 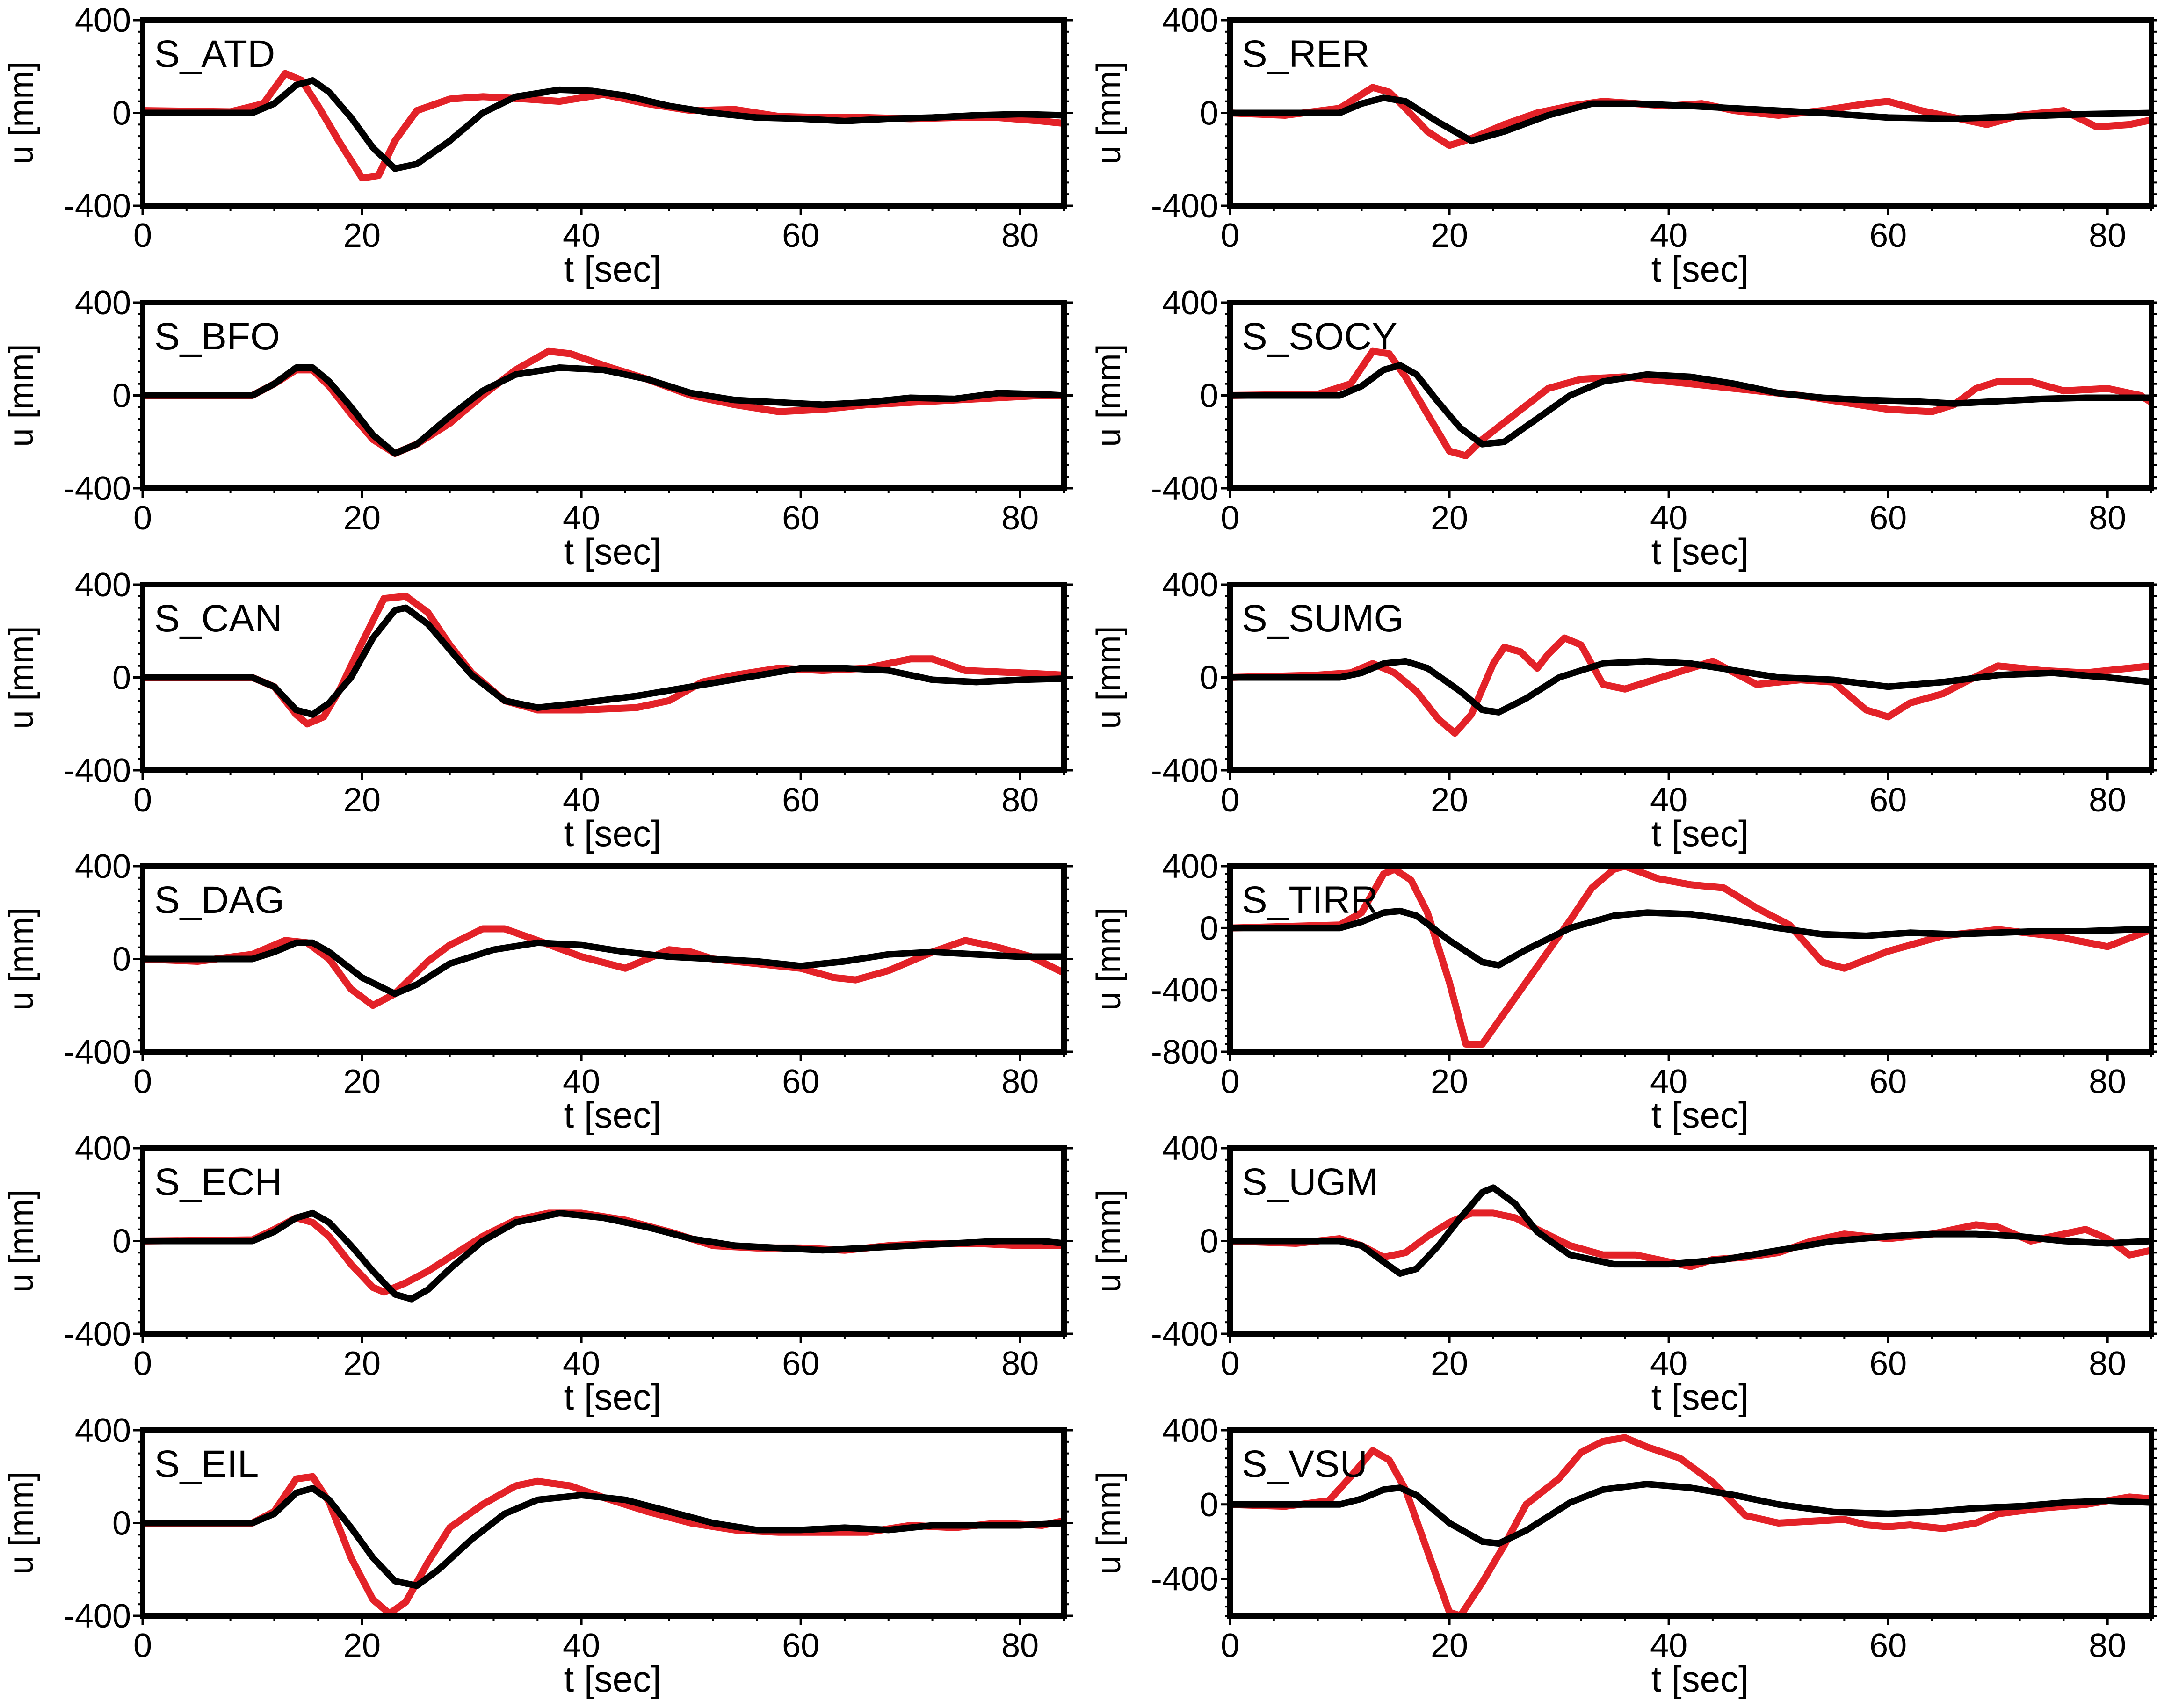 I want to click on station-title: S_CAN, so click(x=218, y=618).